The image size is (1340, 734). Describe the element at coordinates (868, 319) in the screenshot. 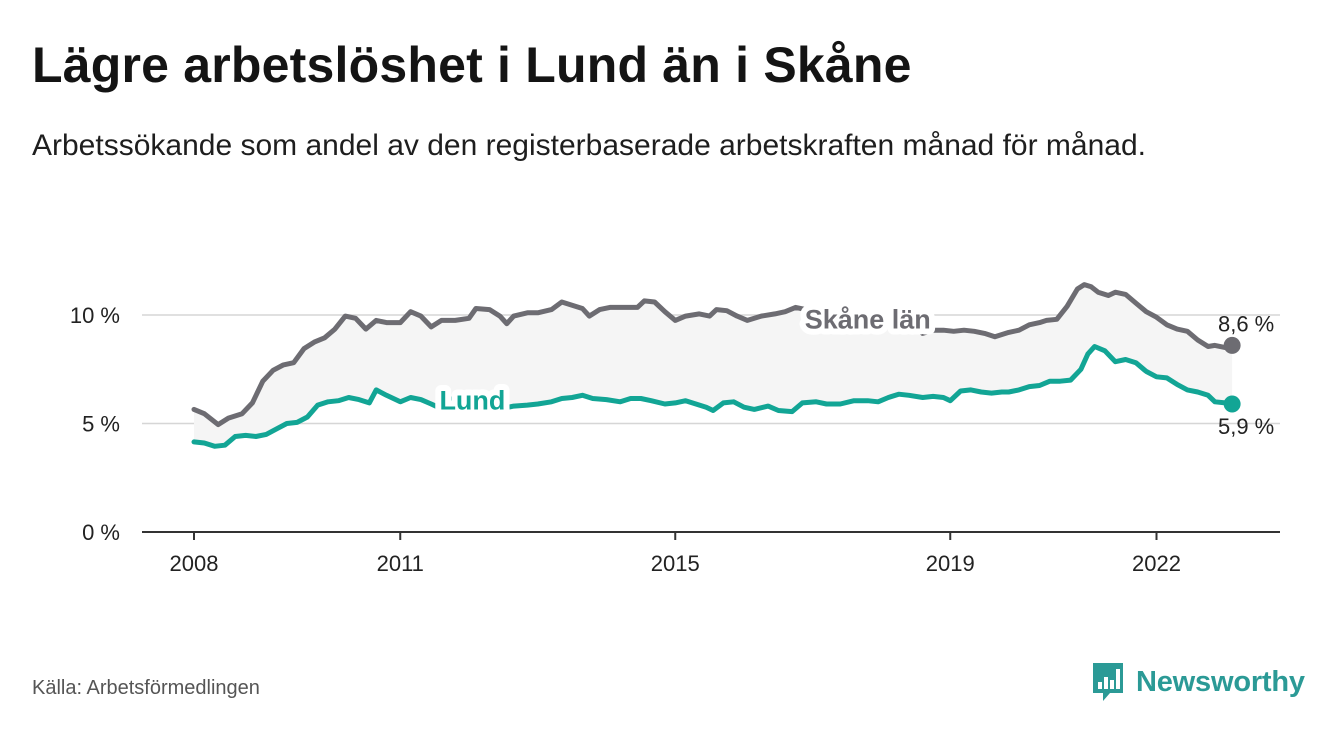

I see `series-name-label-sk-ne-l-n: Skåne län` at that location.